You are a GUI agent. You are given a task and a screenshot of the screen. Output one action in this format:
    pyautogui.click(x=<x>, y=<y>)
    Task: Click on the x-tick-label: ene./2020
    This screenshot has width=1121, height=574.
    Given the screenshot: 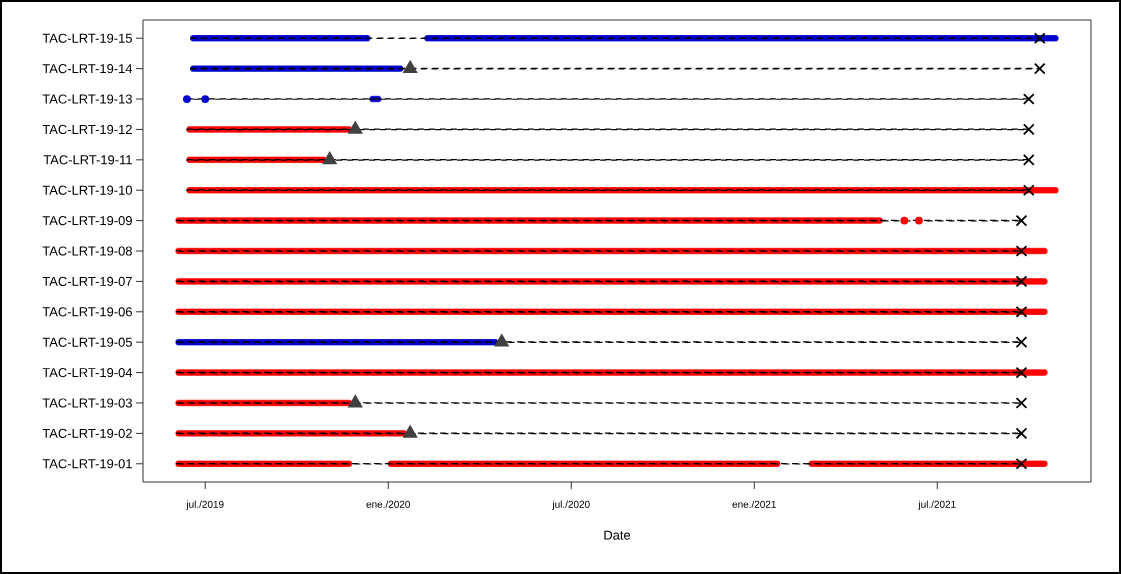 What is the action you would take?
    pyautogui.click(x=388, y=504)
    